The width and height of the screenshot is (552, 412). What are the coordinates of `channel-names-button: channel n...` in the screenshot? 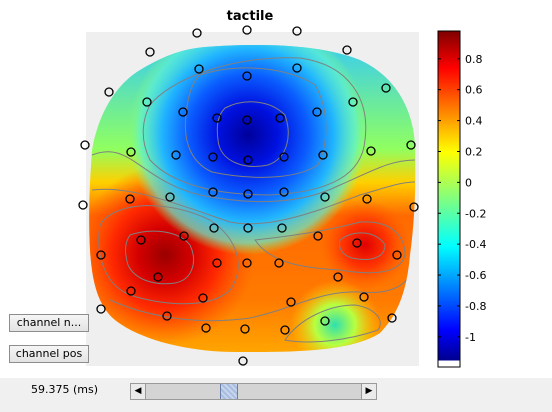 It's located at (49, 323).